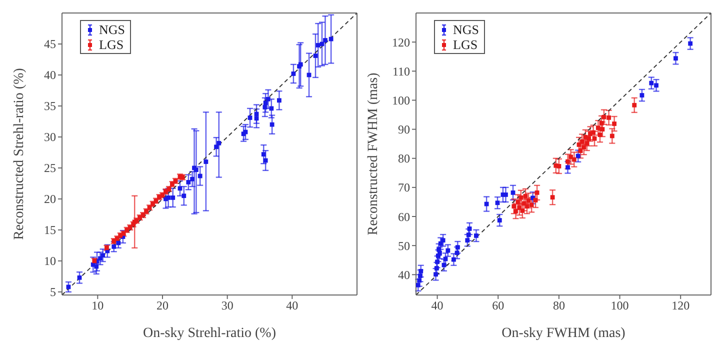  Describe the element at coordinates (50, 106) in the screenshot. I see `y-tick-label: 35` at that location.